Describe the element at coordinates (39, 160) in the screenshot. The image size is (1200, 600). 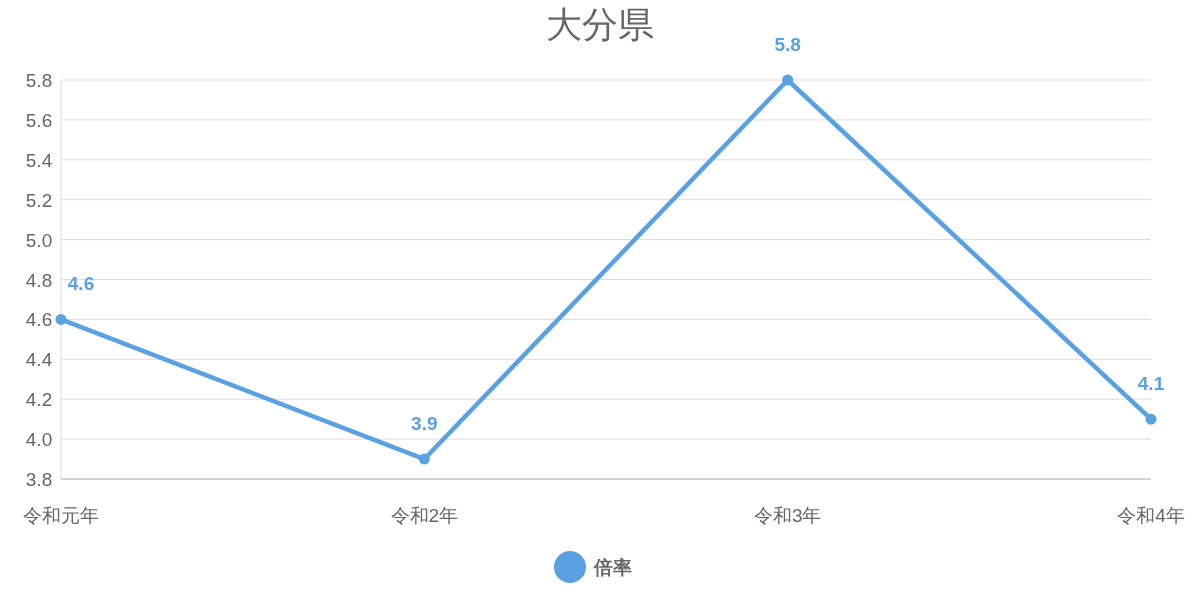
I see `y-tick-label: 5.4` at that location.